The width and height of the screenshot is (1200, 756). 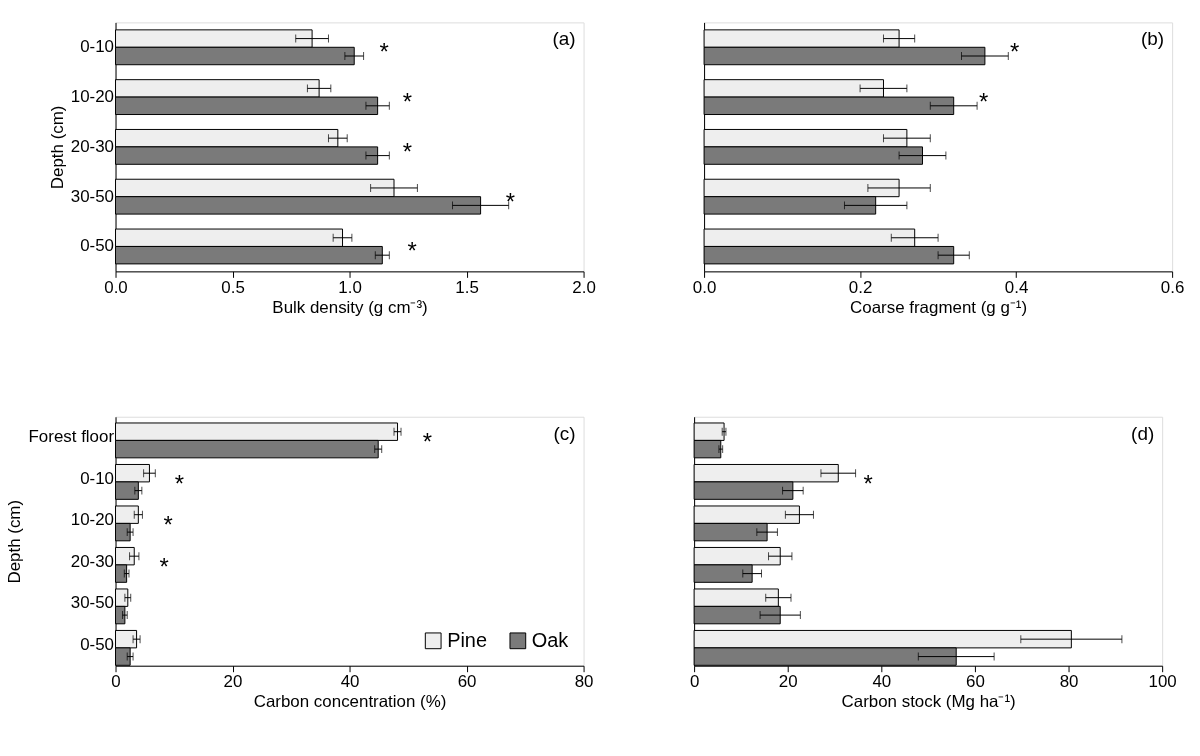 What do you see at coordinates (1143, 433) in the screenshot?
I see `annotation: (d)` at bounding box center [1143, 433].